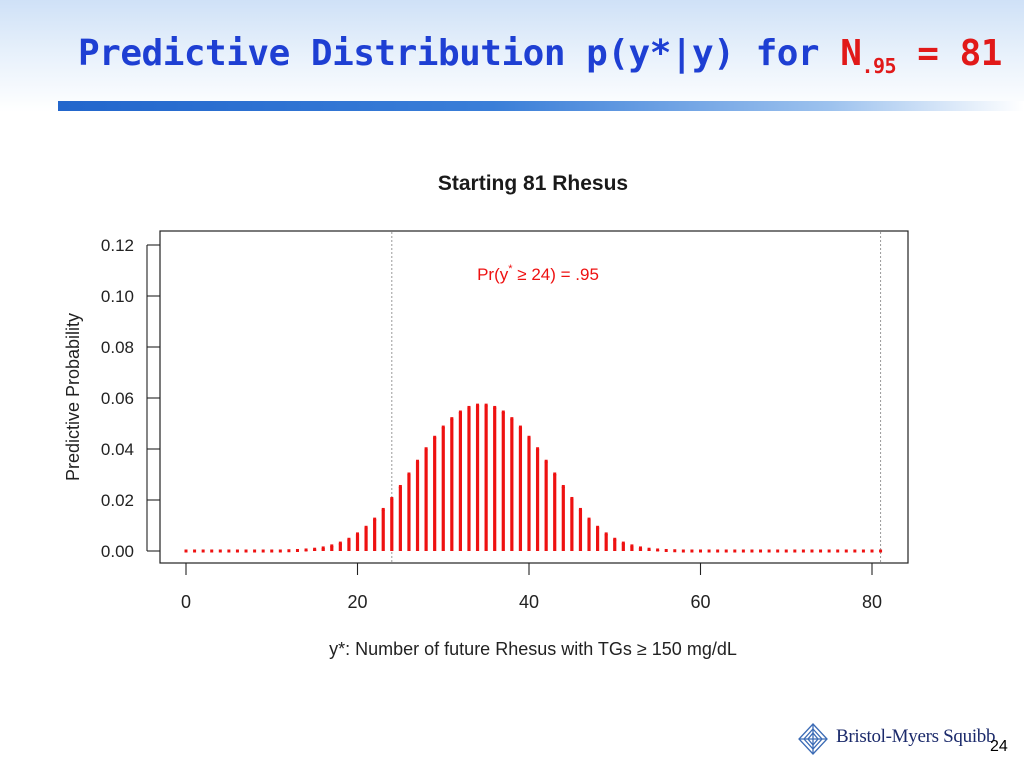 The width and height of the screenshot is (1024, 768). What do you see at coordinates (529, 602) in the screenshot?
I see `x-tick-label: 40` at bounding box center [529, 602].